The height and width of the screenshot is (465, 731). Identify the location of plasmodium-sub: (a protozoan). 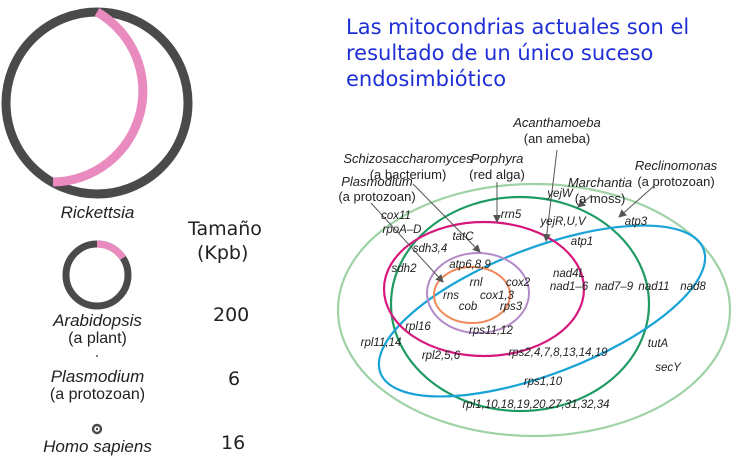
(376, 196).